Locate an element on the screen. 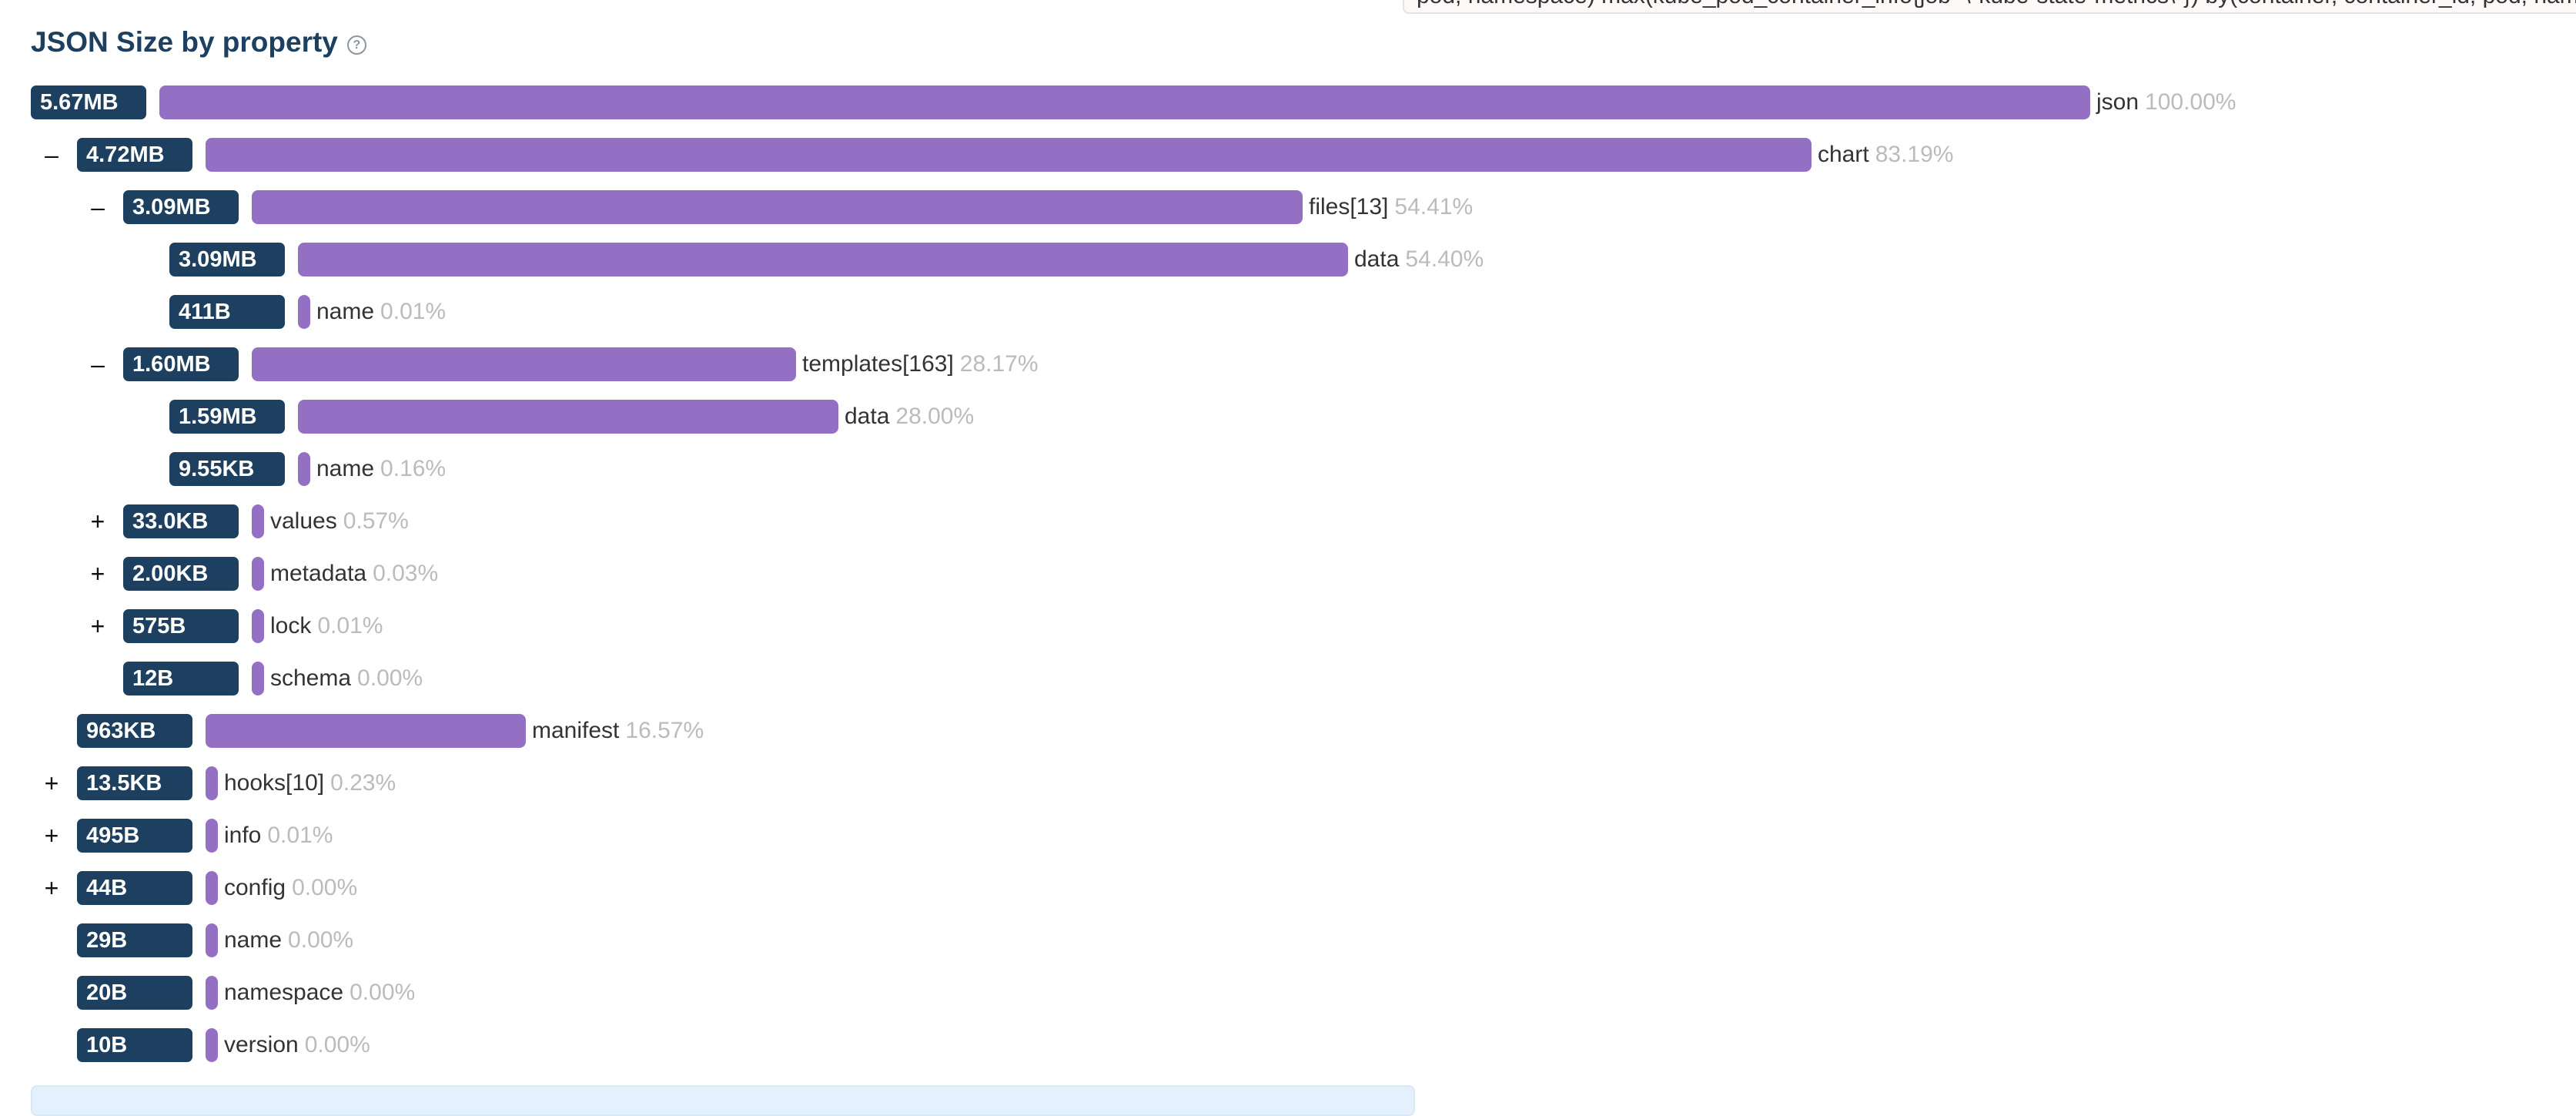  tree-row: 5.67MB json 100.00% is located at coordinates (1288, 102).